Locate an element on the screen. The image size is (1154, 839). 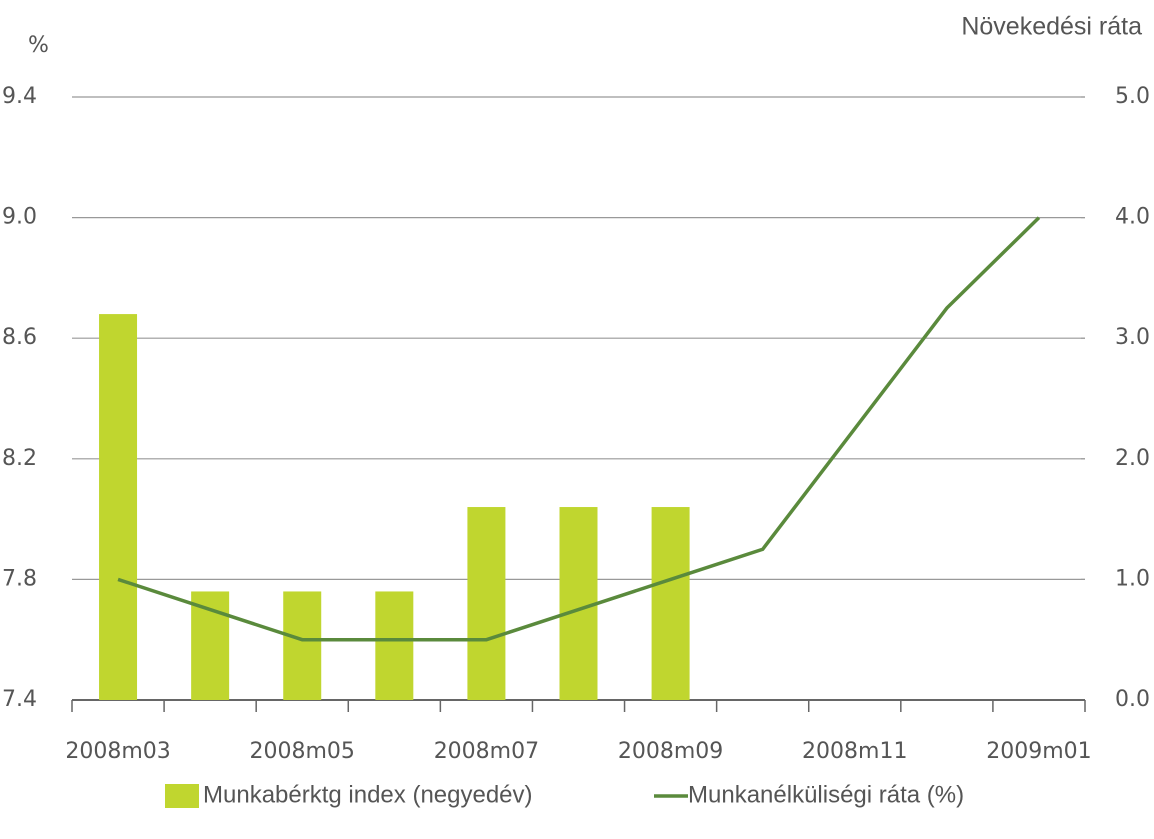
y2-tick-label: 1.0 is located at coordinates (1132, 578).